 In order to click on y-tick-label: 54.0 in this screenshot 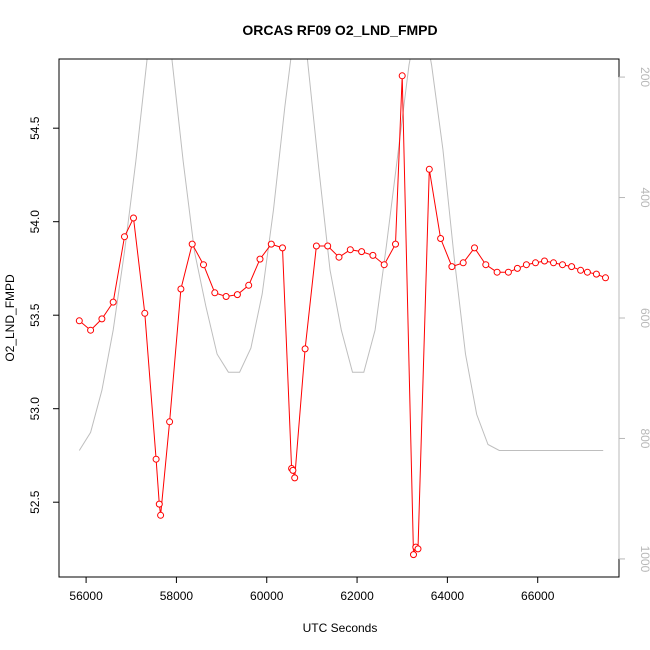, I will do `click(35, 222)`.